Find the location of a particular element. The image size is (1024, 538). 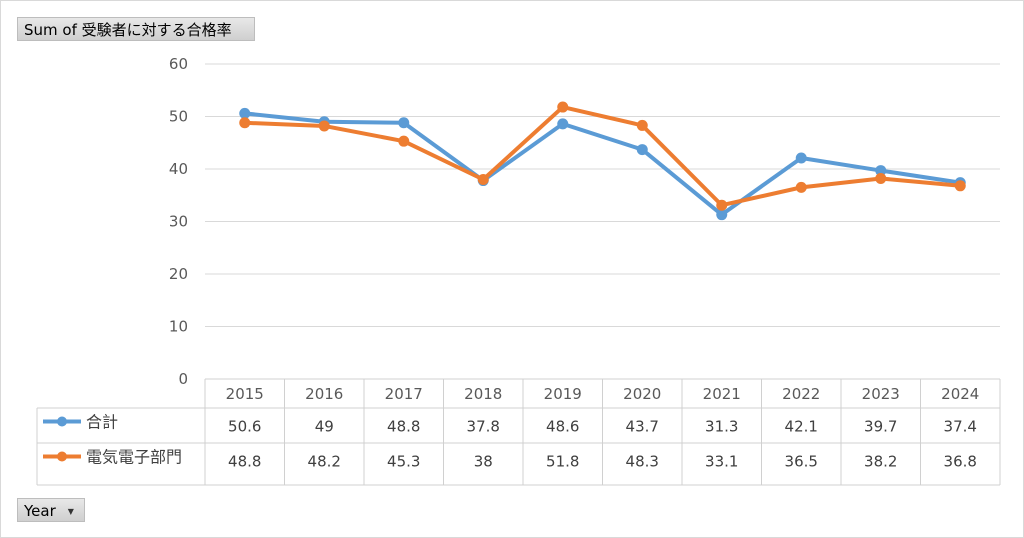

table-cell-value: 33.1 is located at coordinates (721, 462).